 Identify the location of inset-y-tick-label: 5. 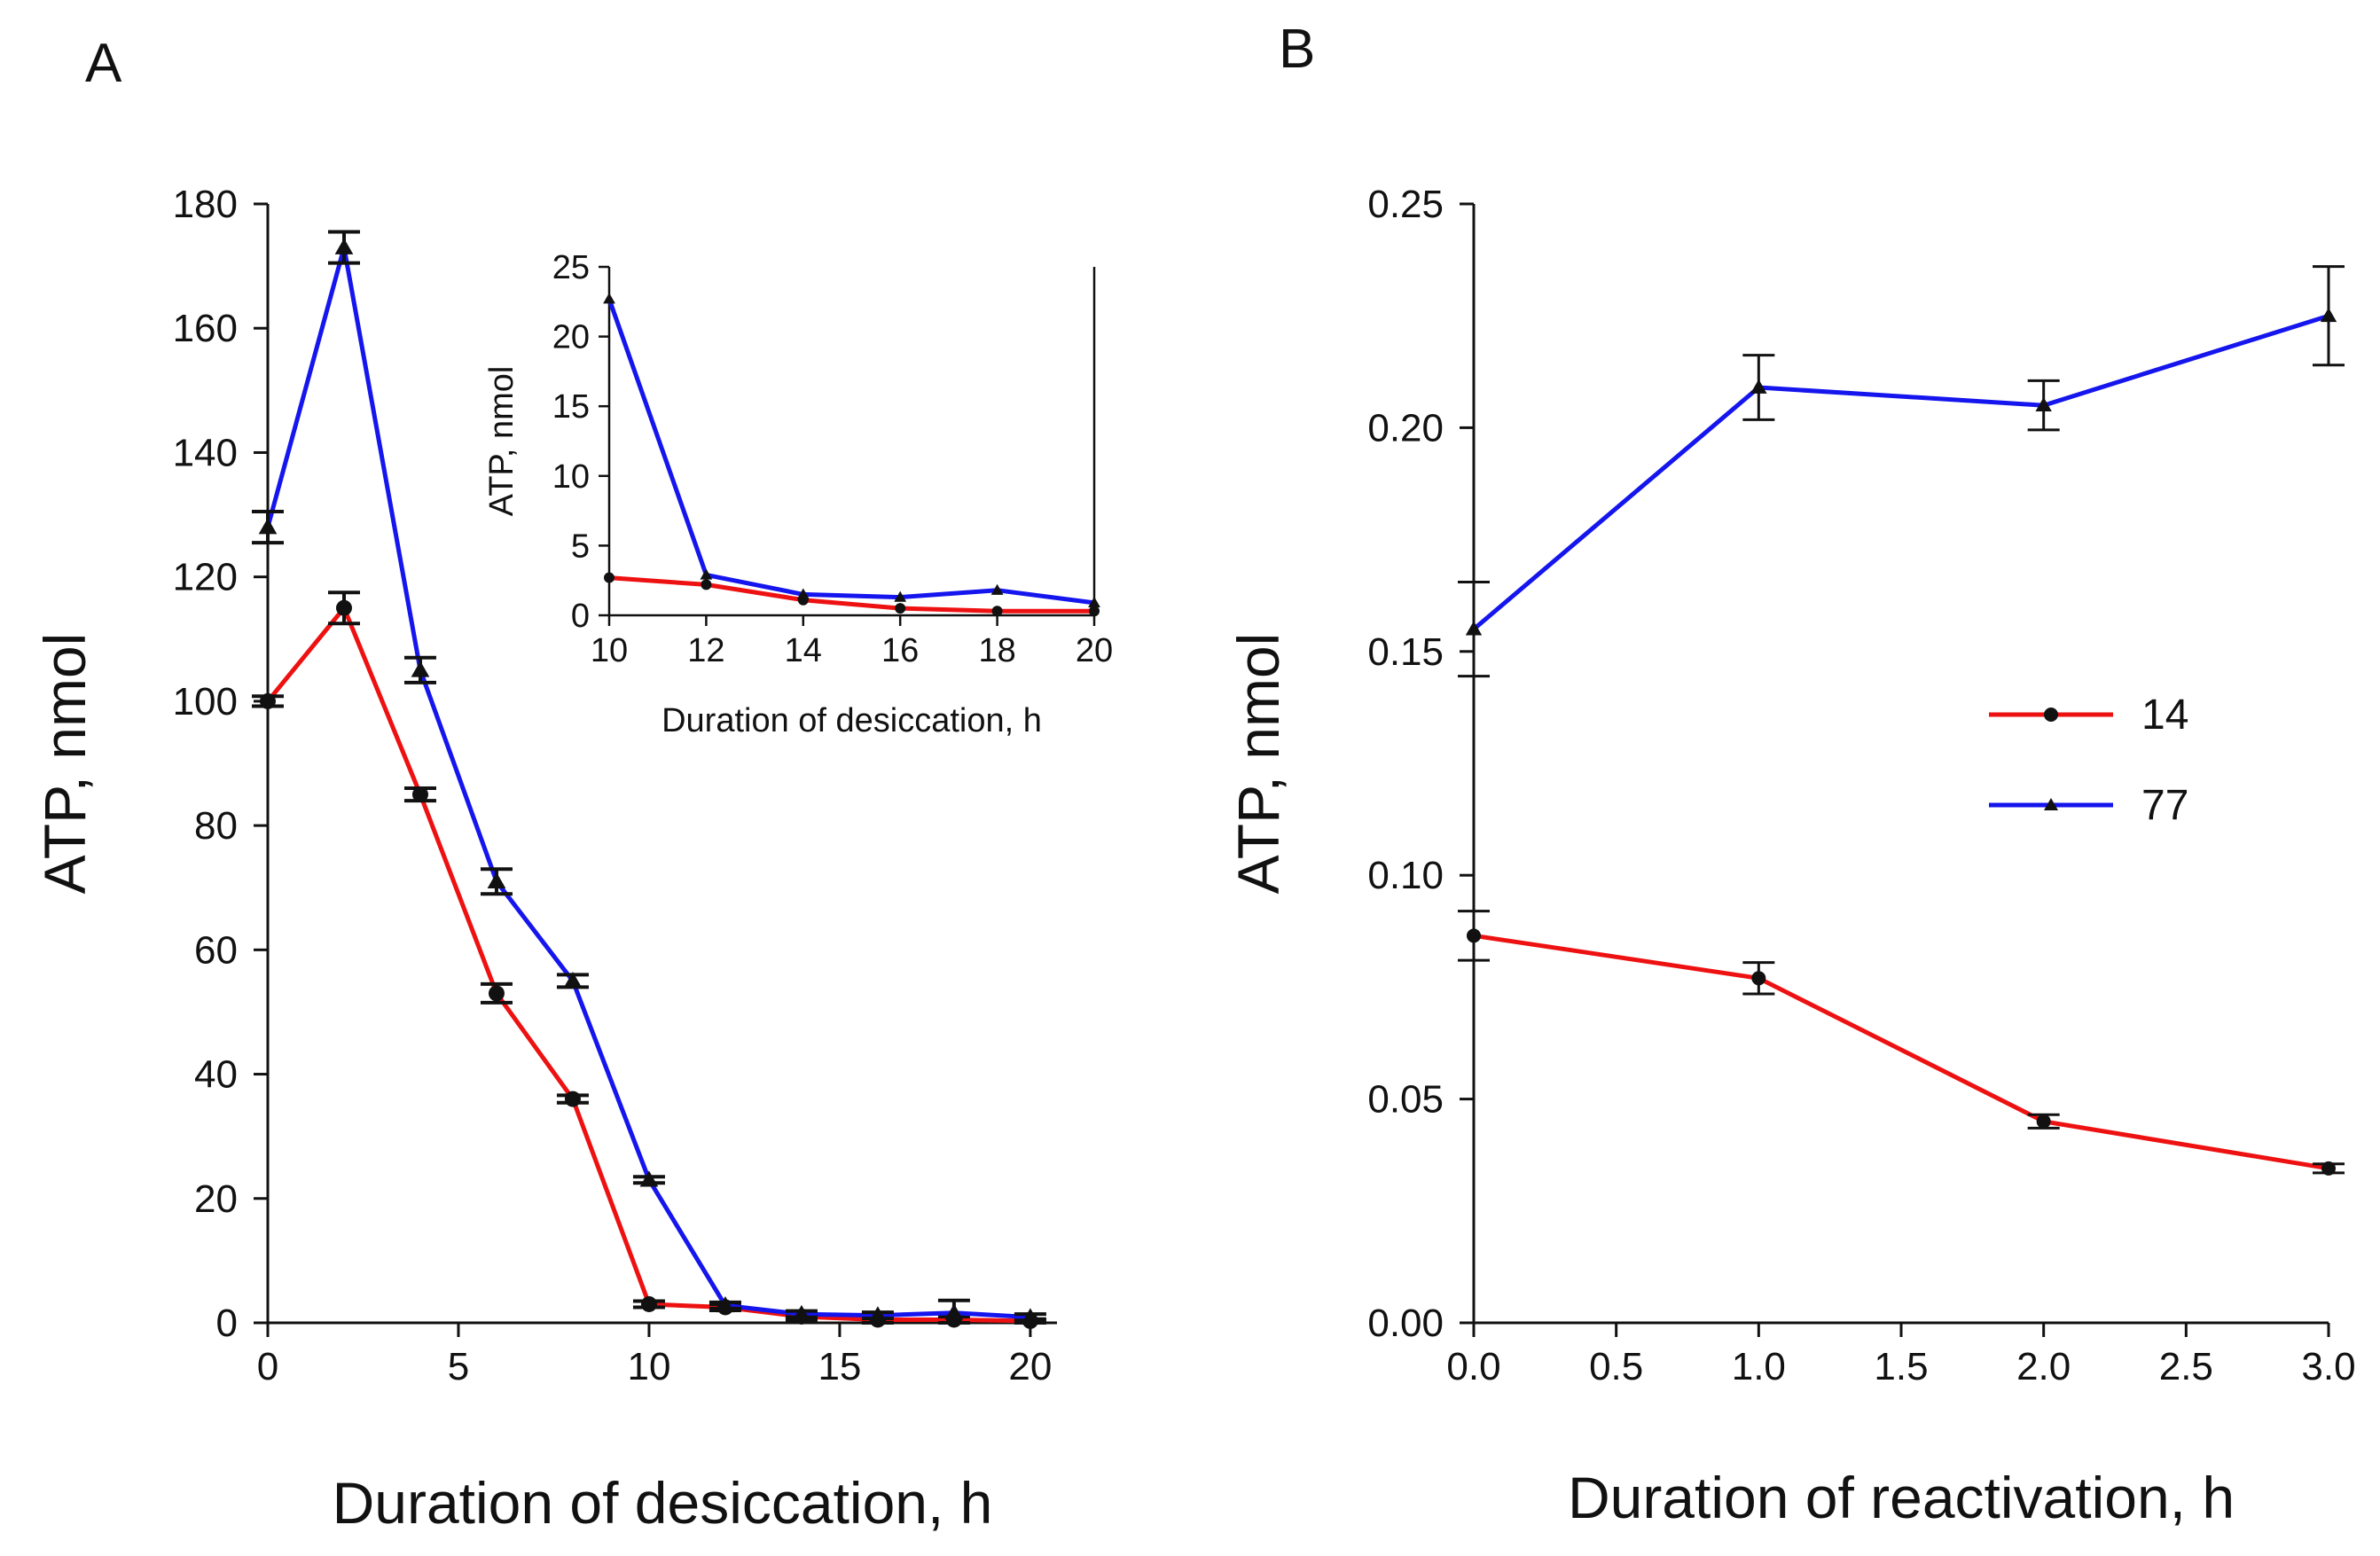
(580, 546).